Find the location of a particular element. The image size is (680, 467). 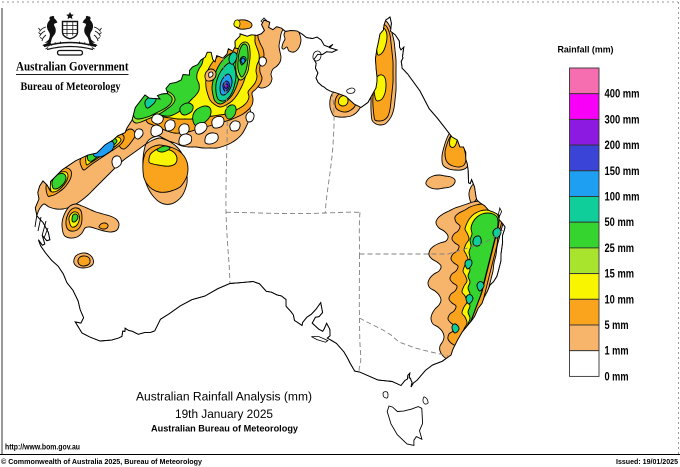

svg-text: 150 mm is located at coordinates (622, 171).